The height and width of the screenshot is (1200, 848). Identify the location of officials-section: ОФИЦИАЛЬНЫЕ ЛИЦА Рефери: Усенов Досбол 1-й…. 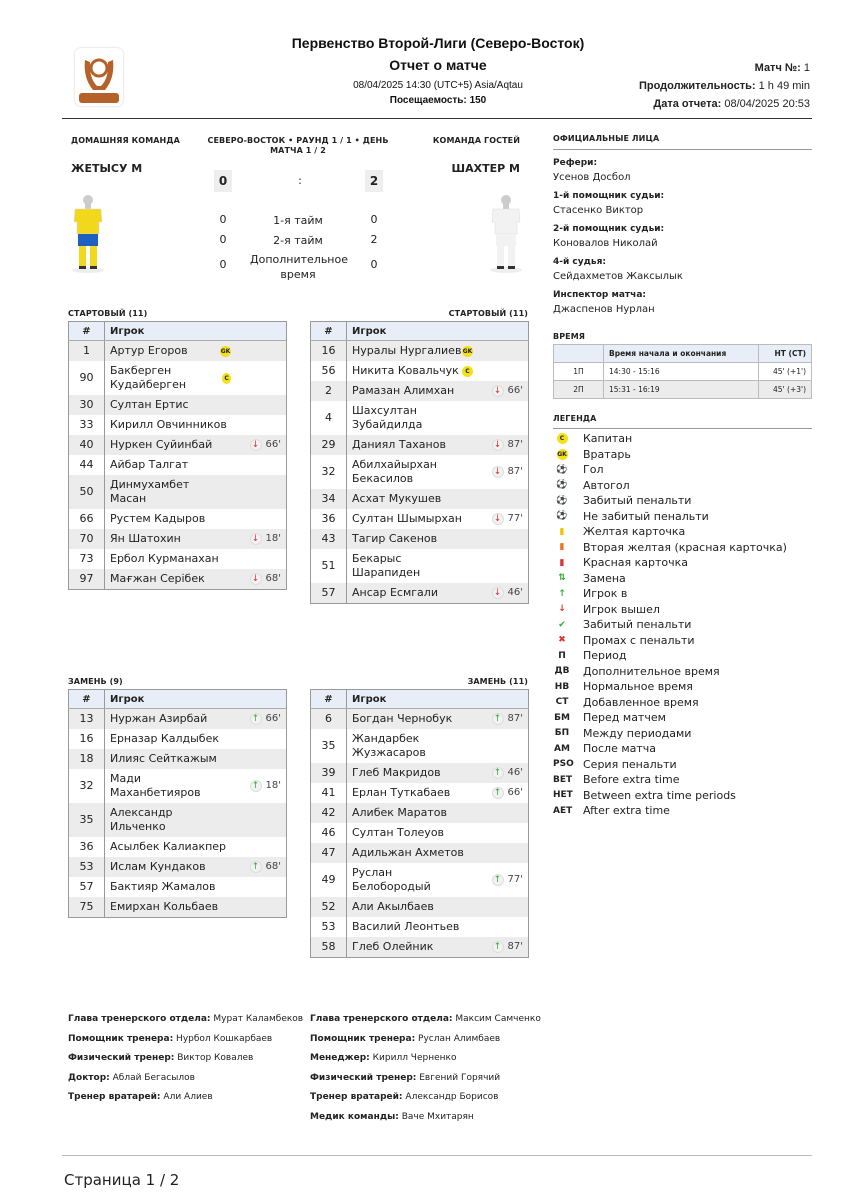
(682, 217).